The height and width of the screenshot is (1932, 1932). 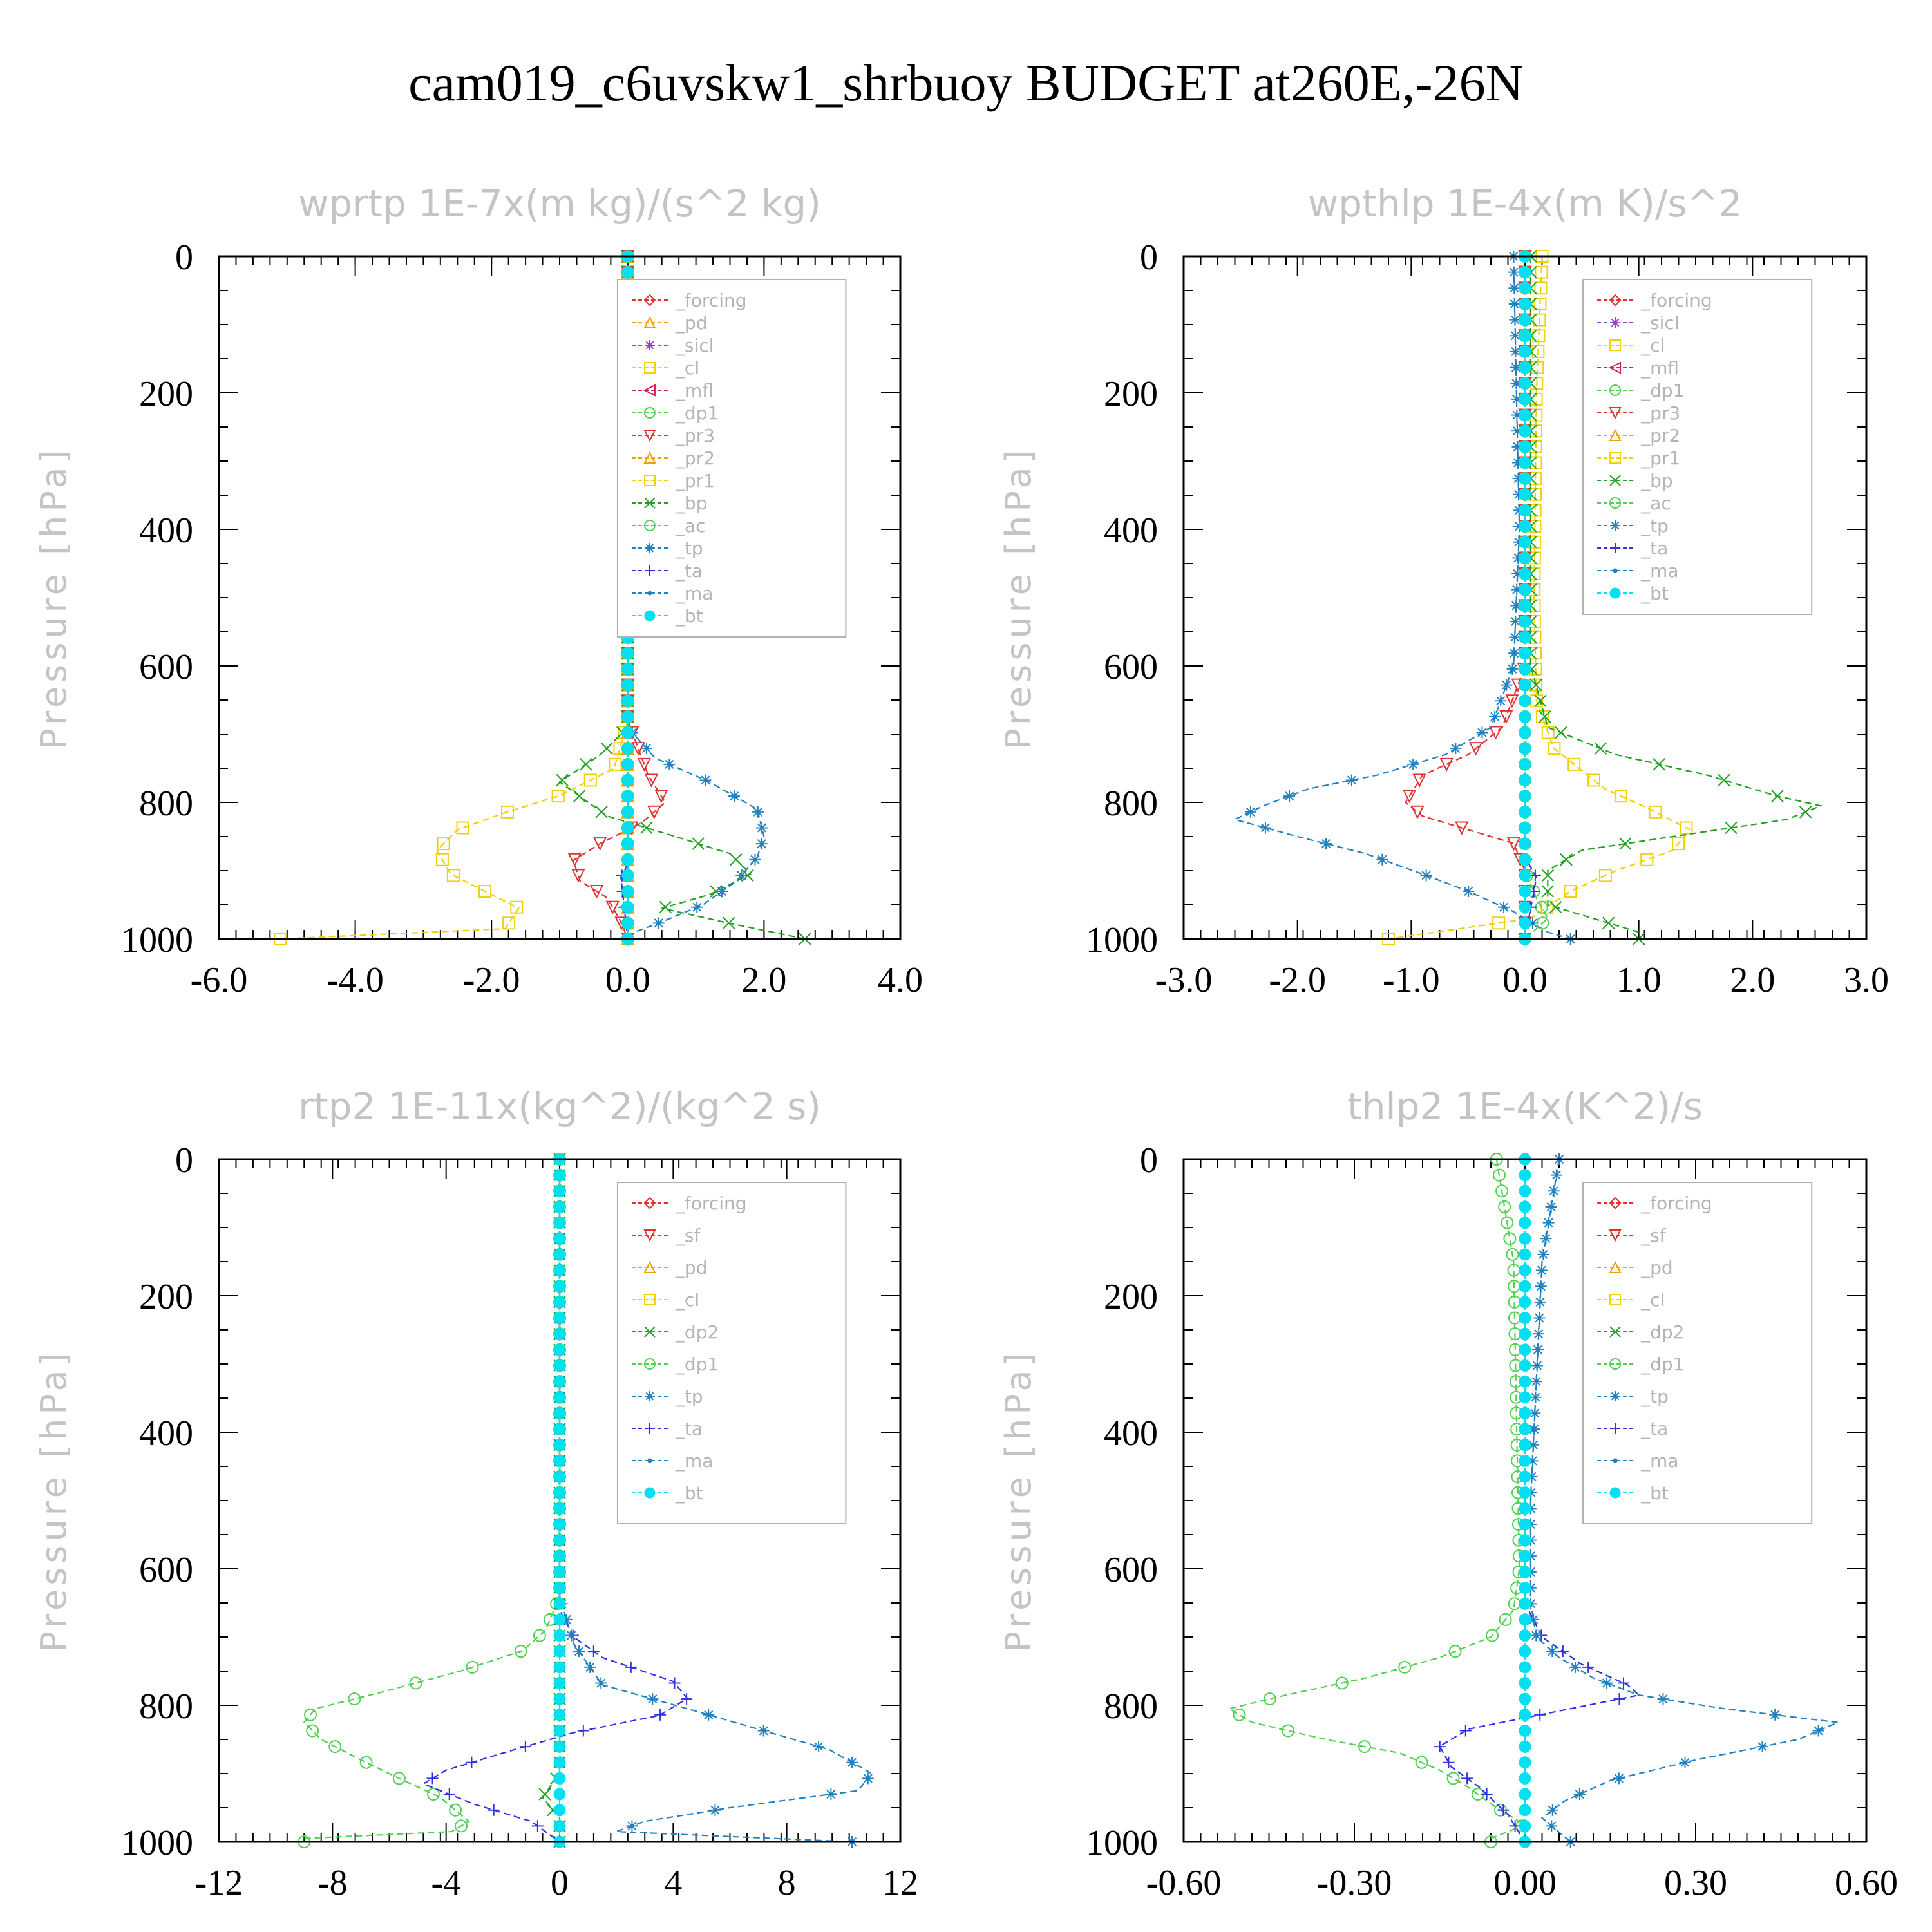 What do you see at coordinates (695, 459) in the screenshot?
I see `legend-label: _pr2` at bounding box center [695, 459].